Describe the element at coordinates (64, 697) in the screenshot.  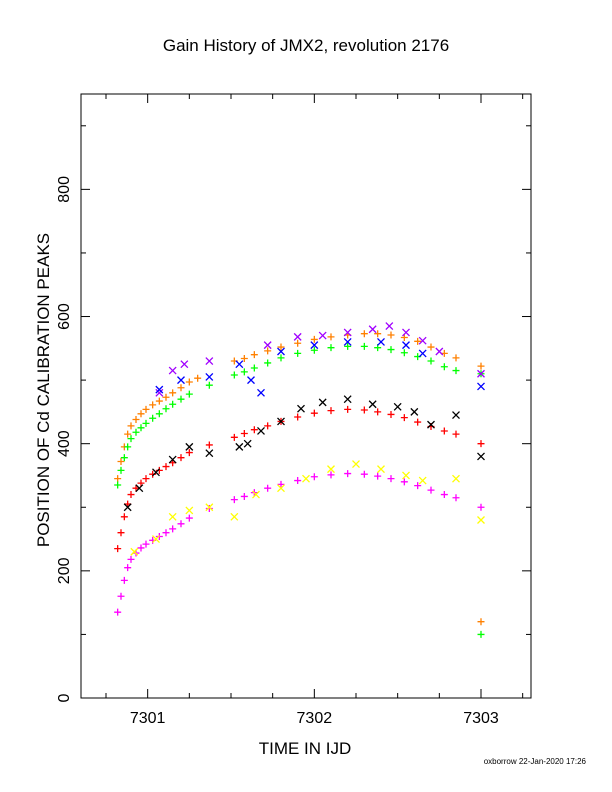
I see `y-tick-label: 0` at that location.